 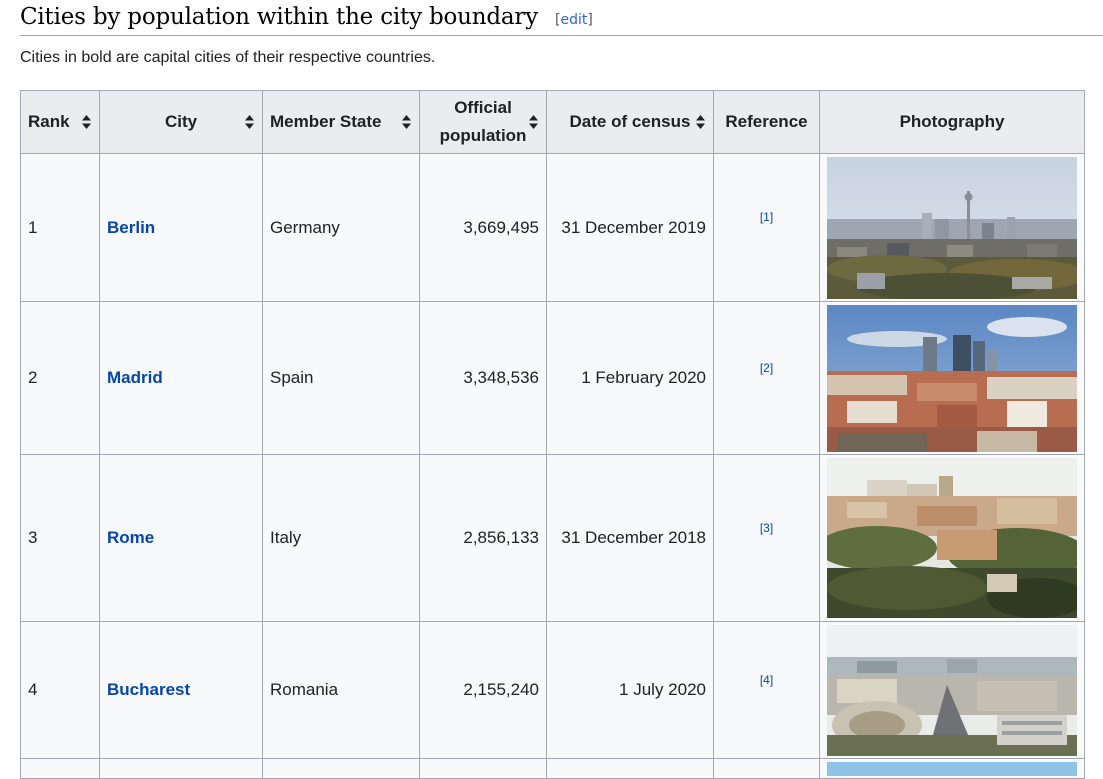 What do you see at coordinates (590, 20) in the screenshot?
I see `edit-bracket-close: ]` at bounding box center [590, 20].